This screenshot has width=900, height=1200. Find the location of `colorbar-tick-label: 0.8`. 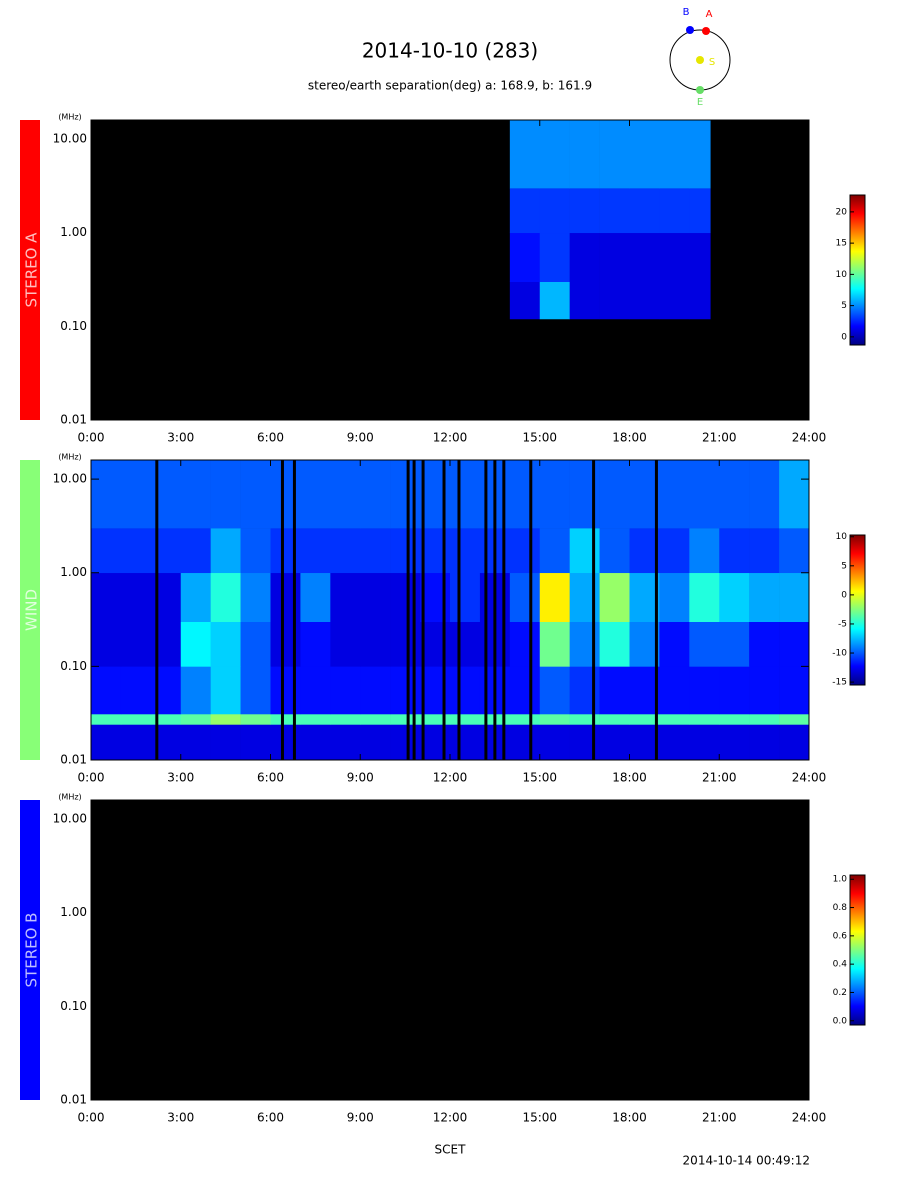

colorbar-tick-label: 0.8 is located at coordinates (840, 908).